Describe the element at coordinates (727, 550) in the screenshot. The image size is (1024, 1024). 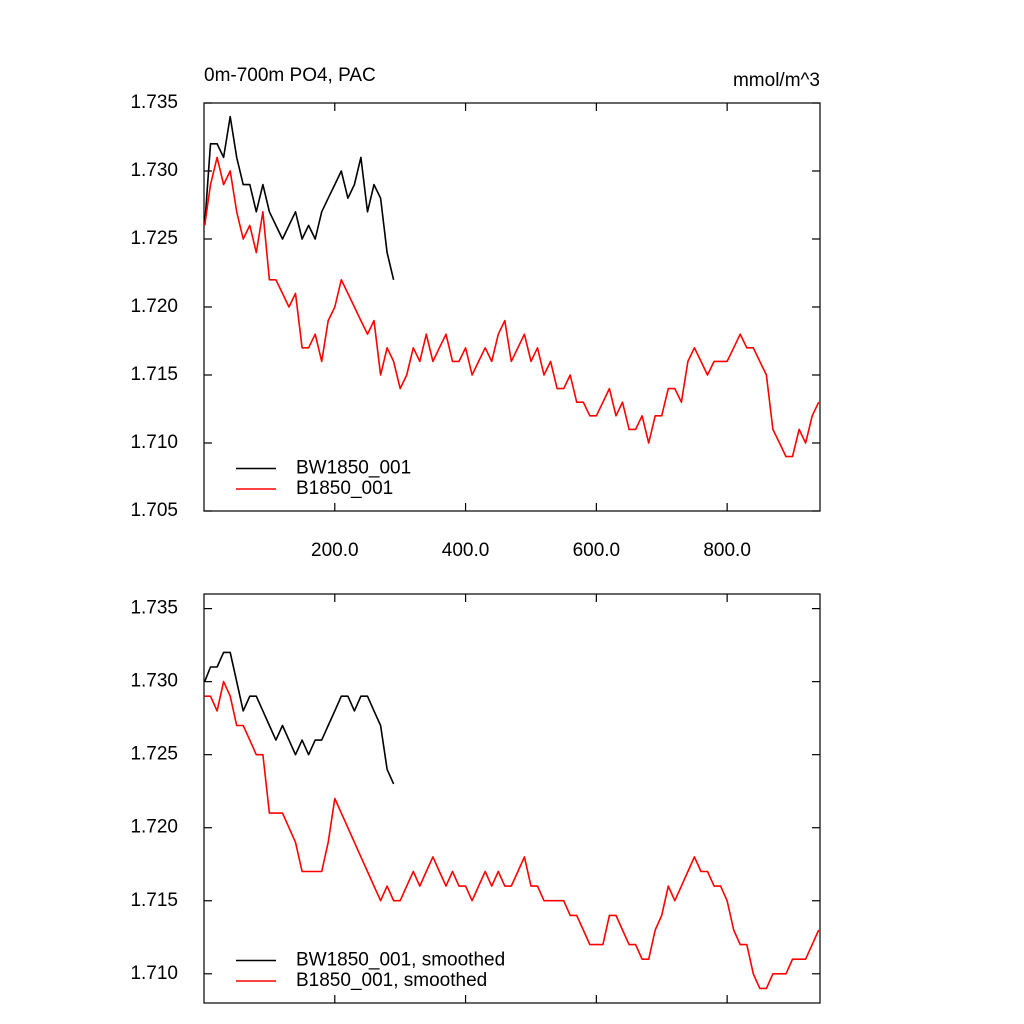
I see `x-tick-label: 800.0` at that location.